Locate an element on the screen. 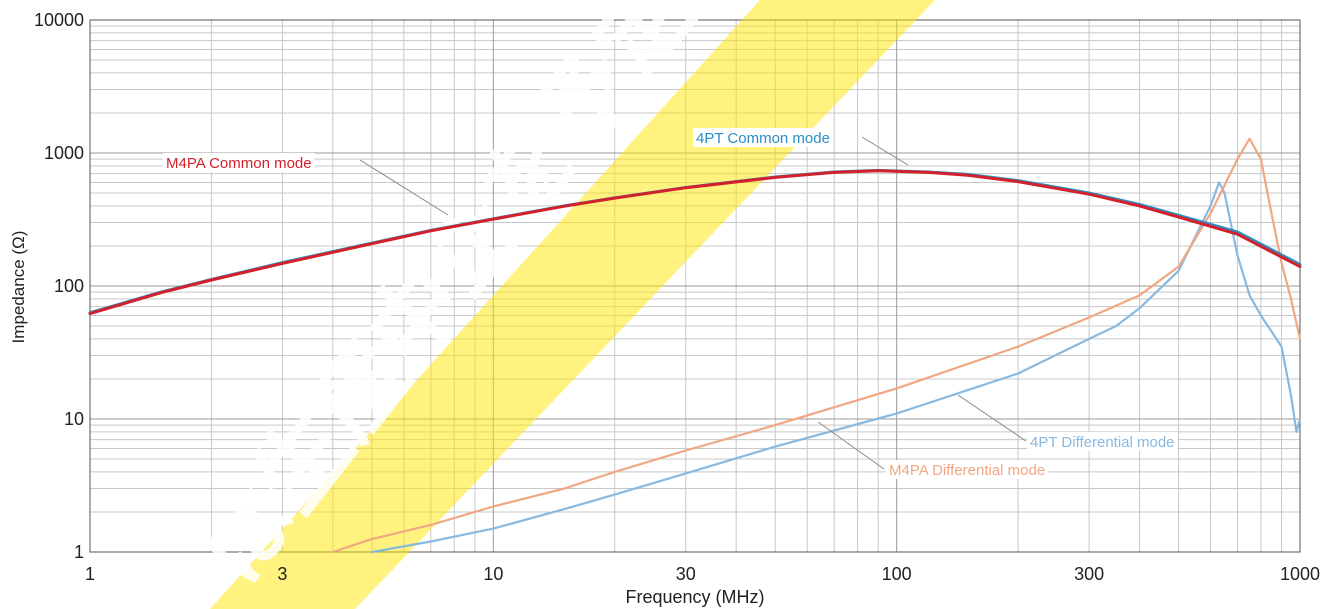  y-tick-label: 10000 is located at coordinates (59, 20).